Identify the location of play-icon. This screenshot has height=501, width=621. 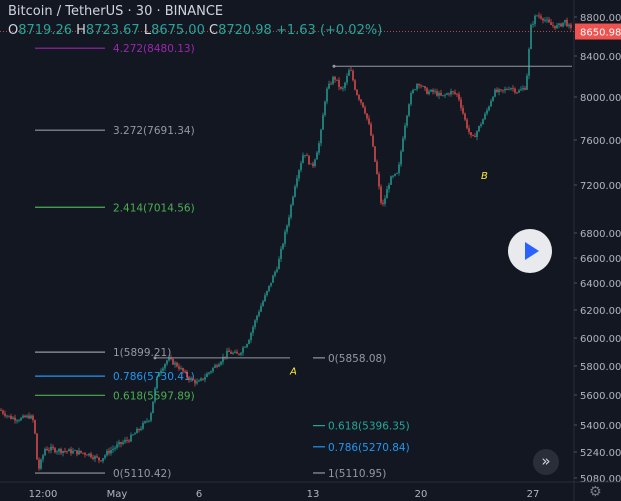
(532, 251).